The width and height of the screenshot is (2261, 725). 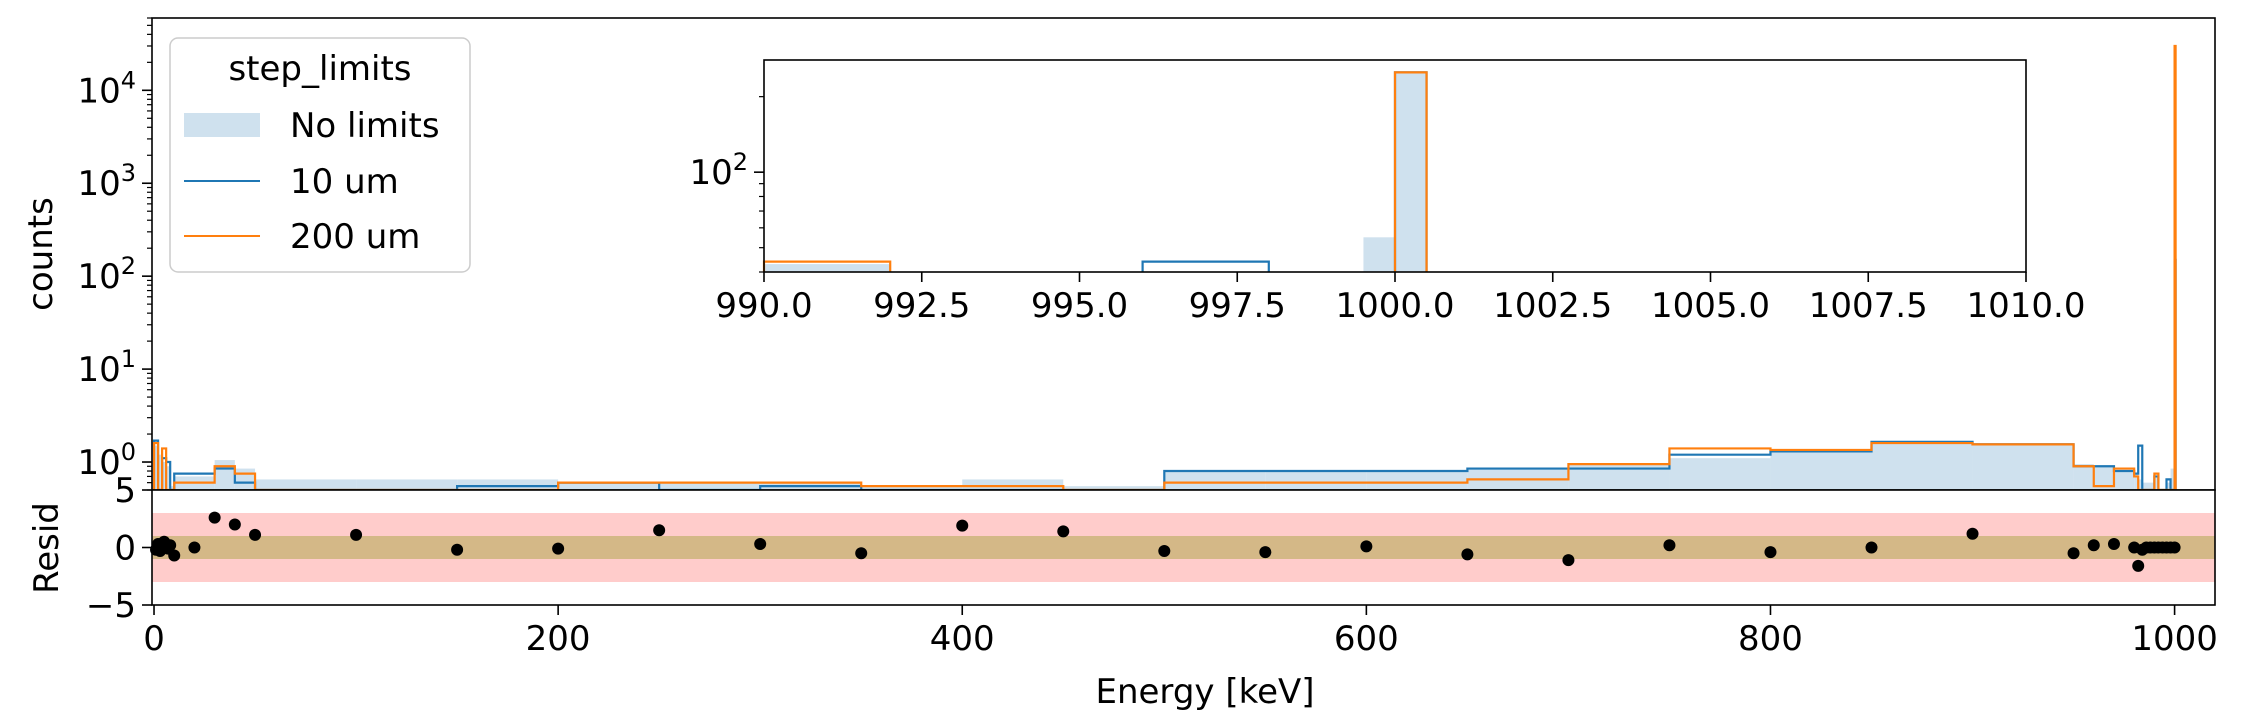 I want to click on inset-x-tick-label-0: 990.0, so click(x=763, y=306).